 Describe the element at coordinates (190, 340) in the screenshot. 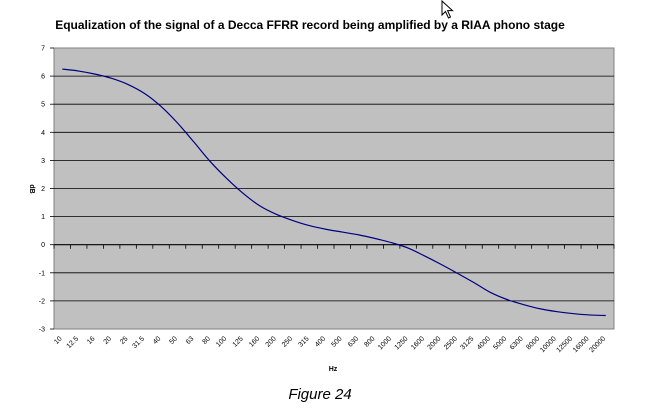

I see `x-tick-label: 63` at that location.